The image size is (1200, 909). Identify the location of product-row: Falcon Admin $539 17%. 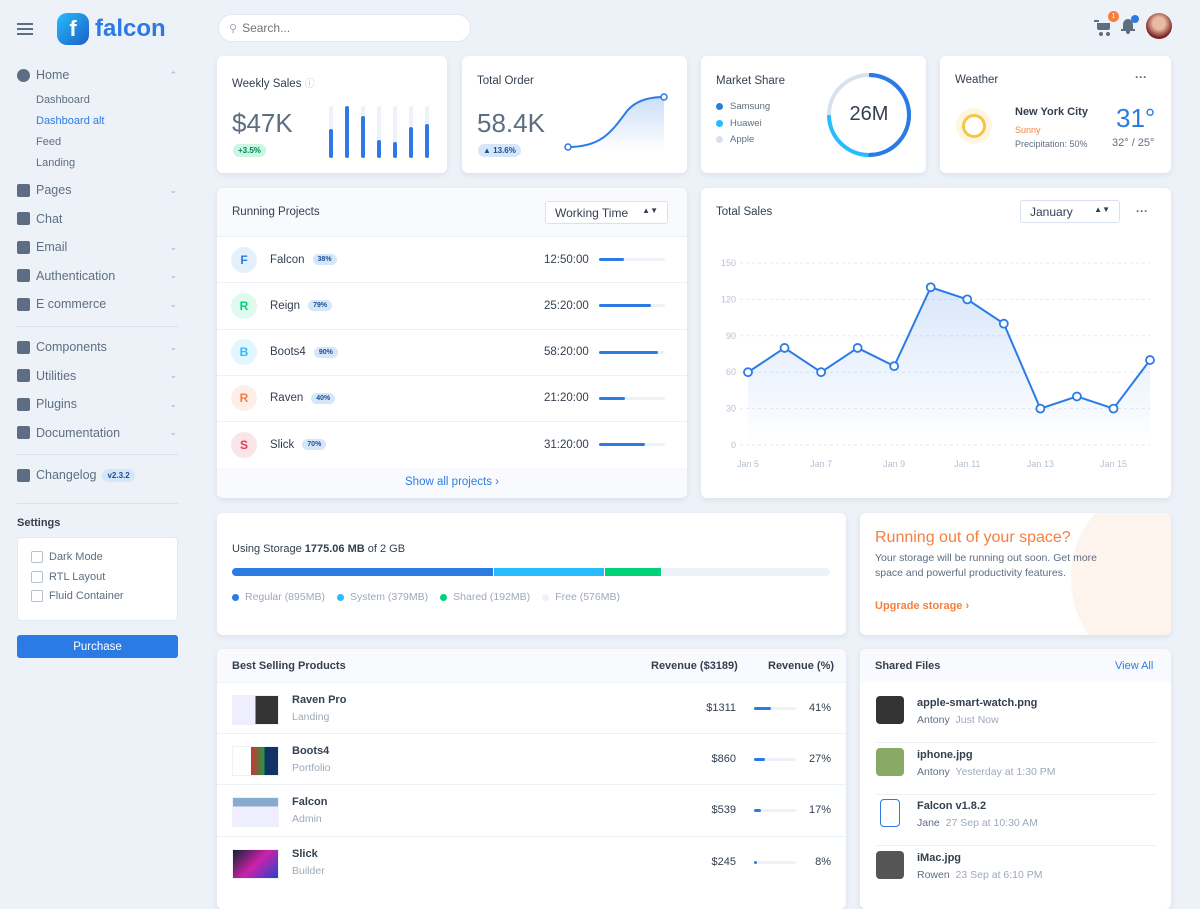
(531, 809).